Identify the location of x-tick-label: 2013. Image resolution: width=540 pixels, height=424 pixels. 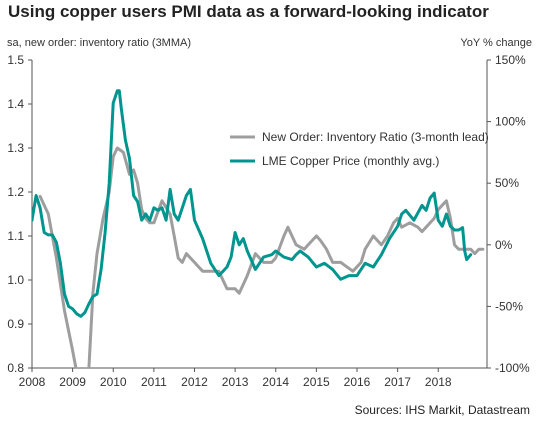
(235, 382).